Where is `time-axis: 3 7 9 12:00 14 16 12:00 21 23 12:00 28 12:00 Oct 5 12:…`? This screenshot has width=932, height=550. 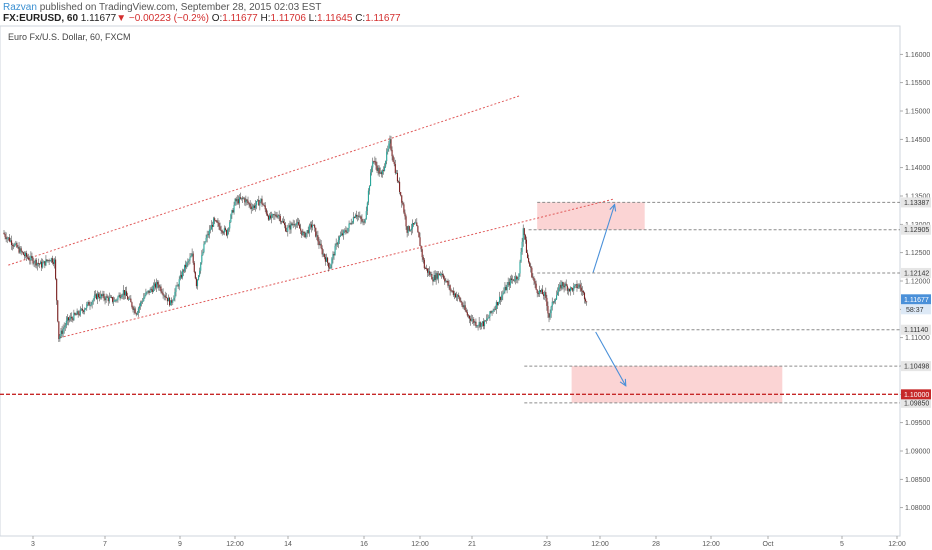 time-axis: 3 7 9 12:00 14 16 12:00 21 23 12:00 28 12:00 Oct 5 12:… is located at coordinates (468, 542).